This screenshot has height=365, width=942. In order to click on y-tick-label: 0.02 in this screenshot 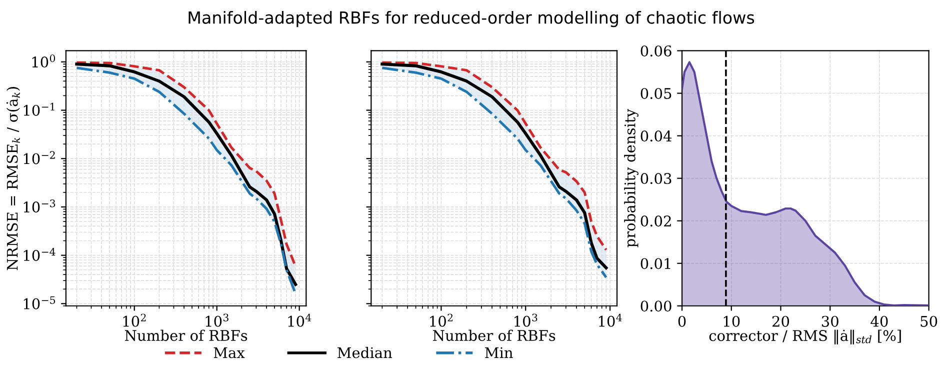, I will do `click(655, 221)`.